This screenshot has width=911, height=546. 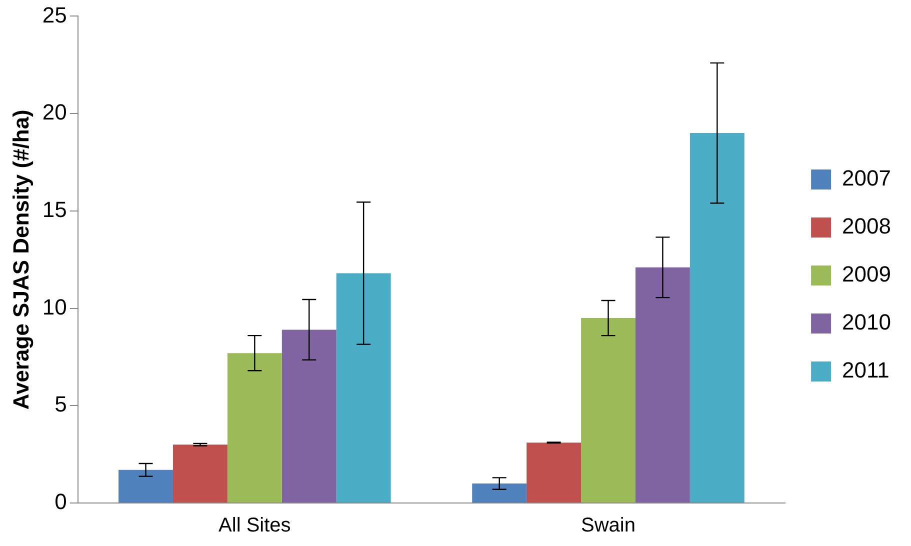 I want to click on y-tick-label: 25, so click(x=54, y=15).